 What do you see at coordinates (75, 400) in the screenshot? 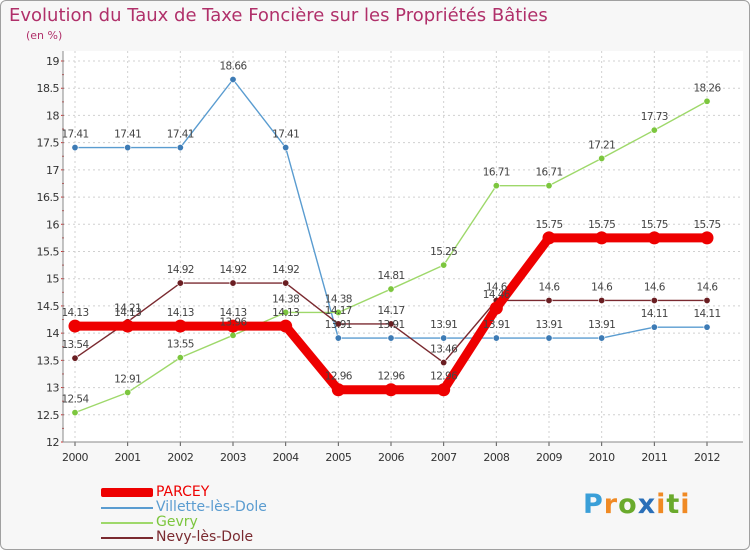
I see `data-label-gevry: 12.54` at bounding box center [75, 400].